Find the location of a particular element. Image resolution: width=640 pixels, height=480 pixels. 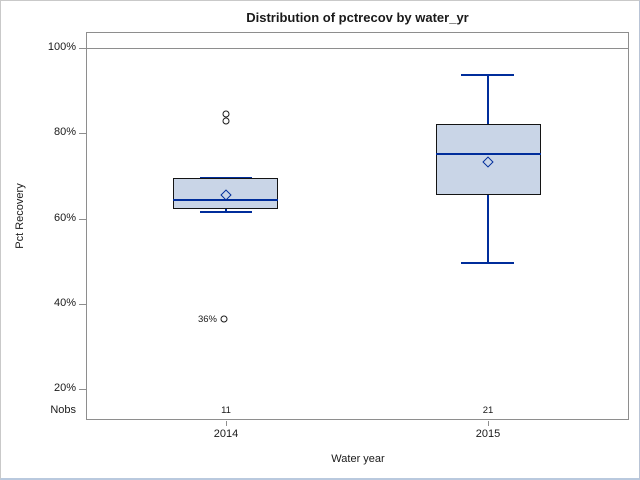

outlier-marker-2014-low is located at coordinates (224, 319).